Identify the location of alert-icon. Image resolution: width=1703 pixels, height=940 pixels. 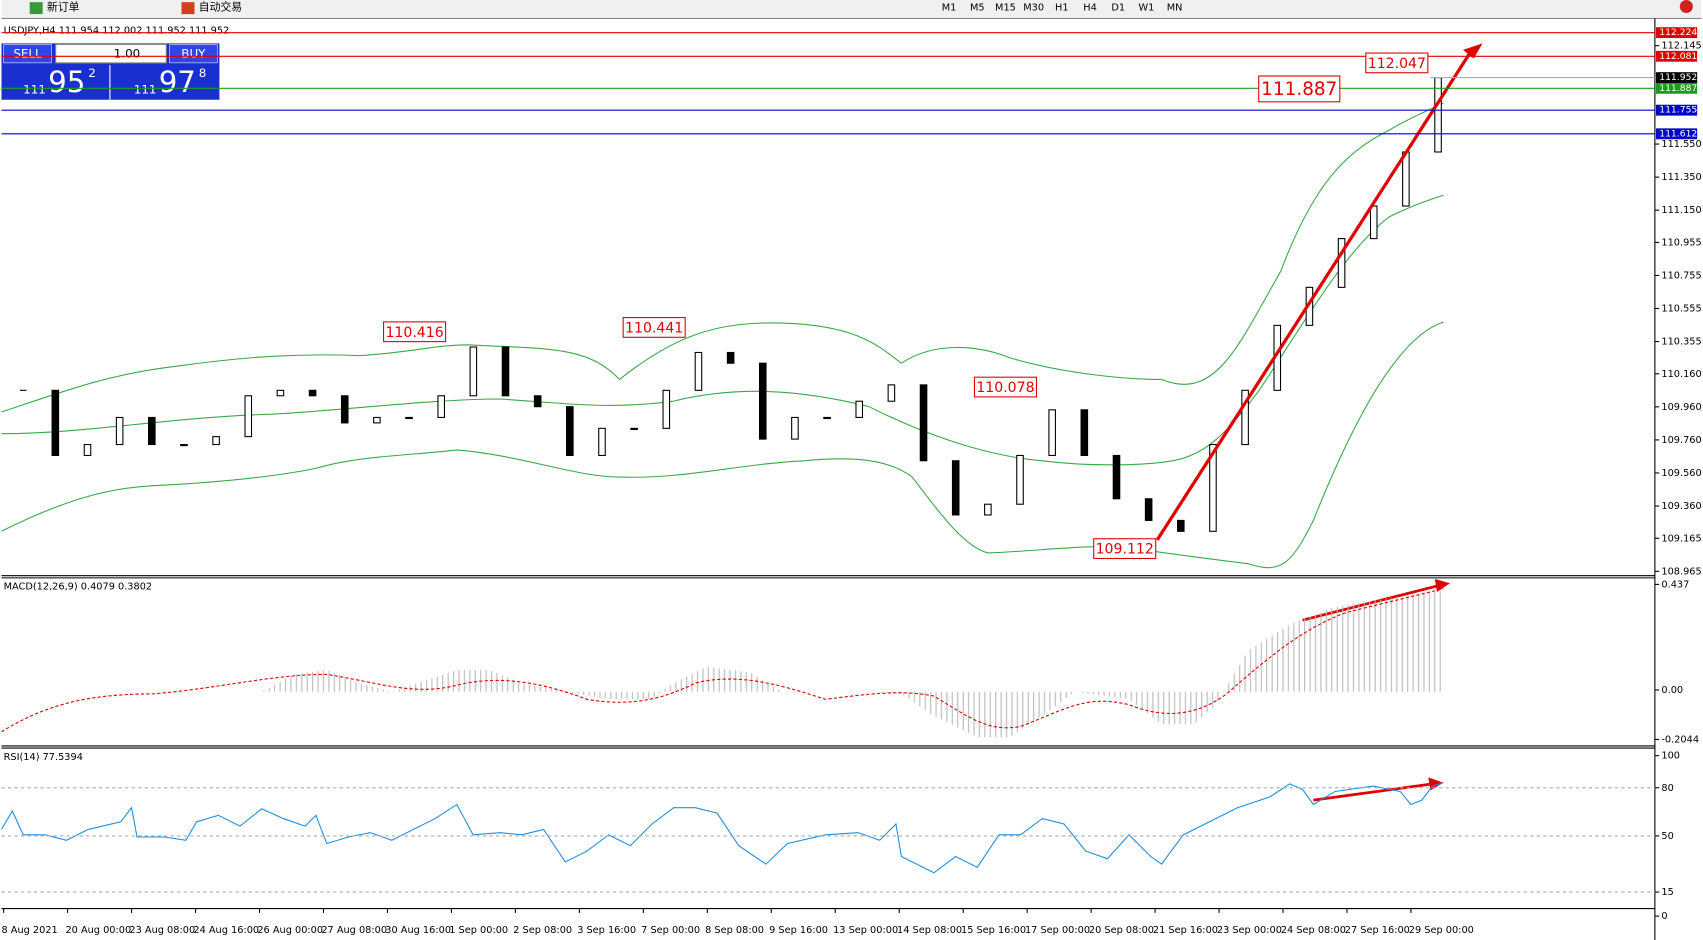
(1686, 7).